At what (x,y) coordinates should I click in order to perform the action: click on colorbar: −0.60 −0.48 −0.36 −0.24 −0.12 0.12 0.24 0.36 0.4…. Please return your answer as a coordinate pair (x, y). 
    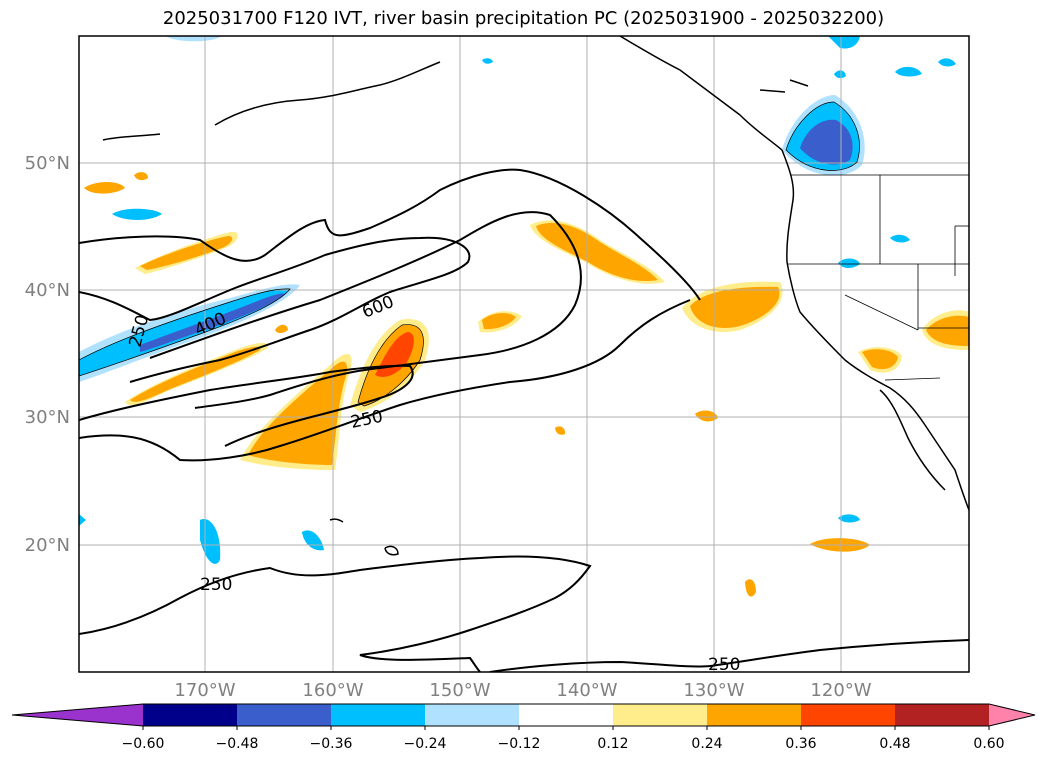
    Looking at the image, I should click on (523, 727).